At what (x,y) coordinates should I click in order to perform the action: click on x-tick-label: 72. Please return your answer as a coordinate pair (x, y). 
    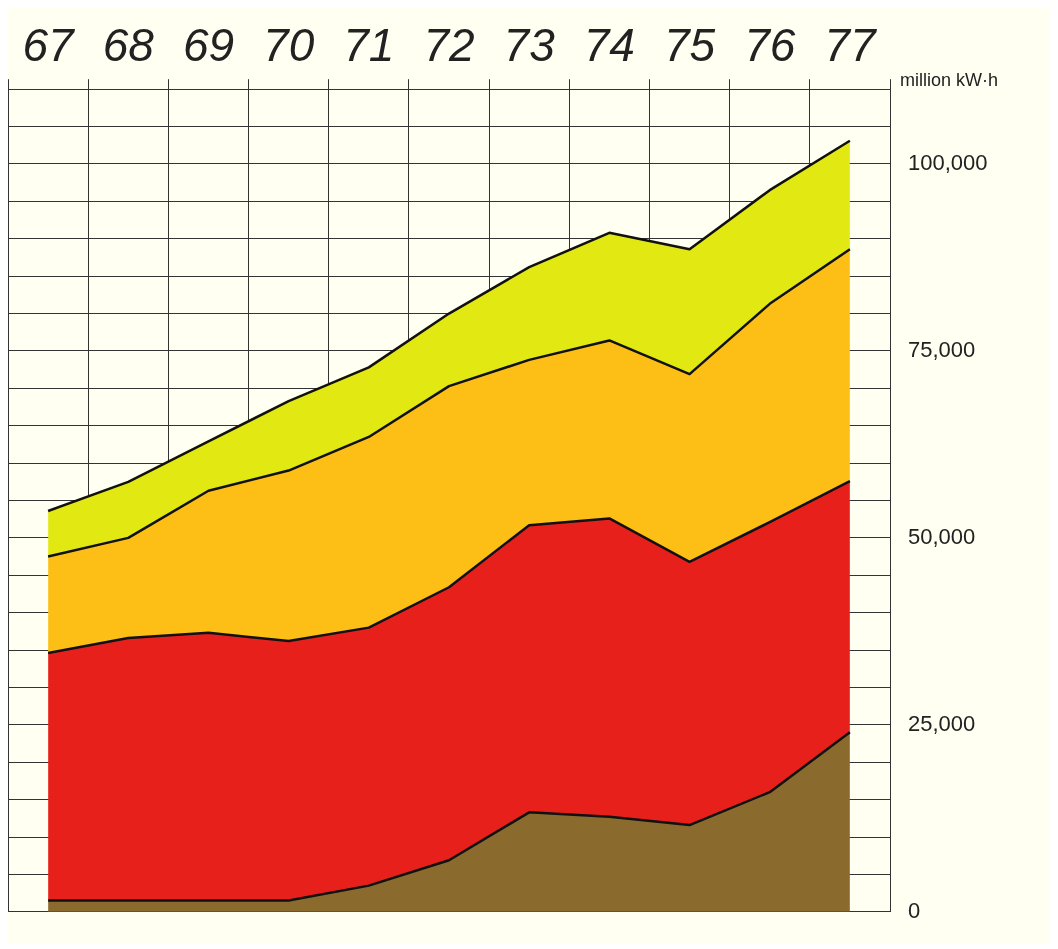
    Looking at the image, I should click on (449, 45).